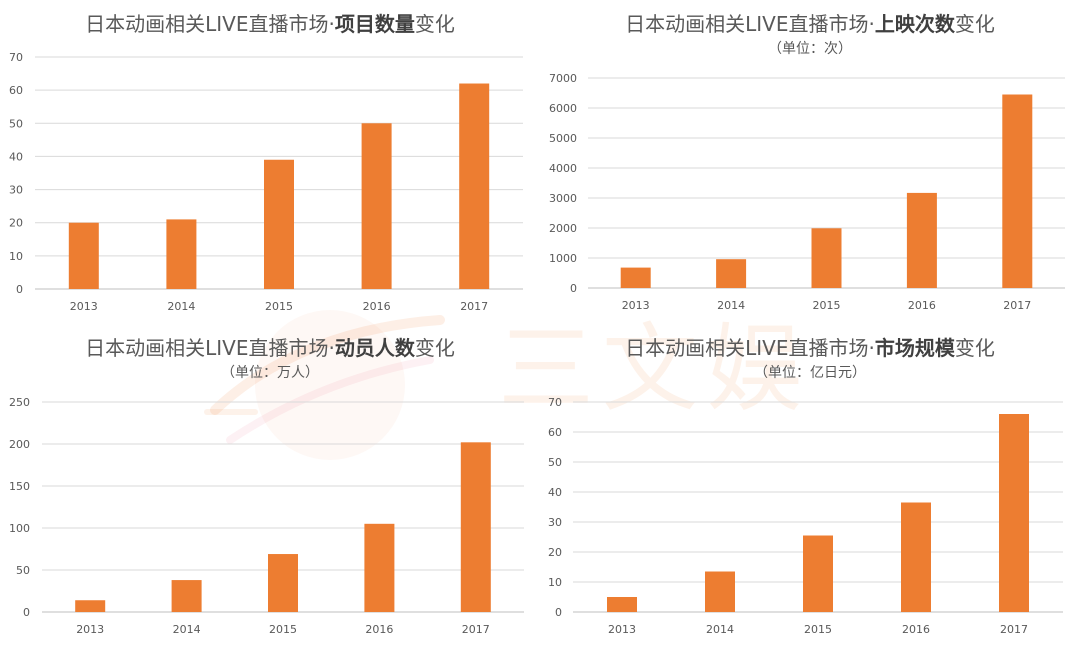  Describe the element at coordinates (563, 168) in the screenshot. I see `y-tick-label: 4000` at that location.